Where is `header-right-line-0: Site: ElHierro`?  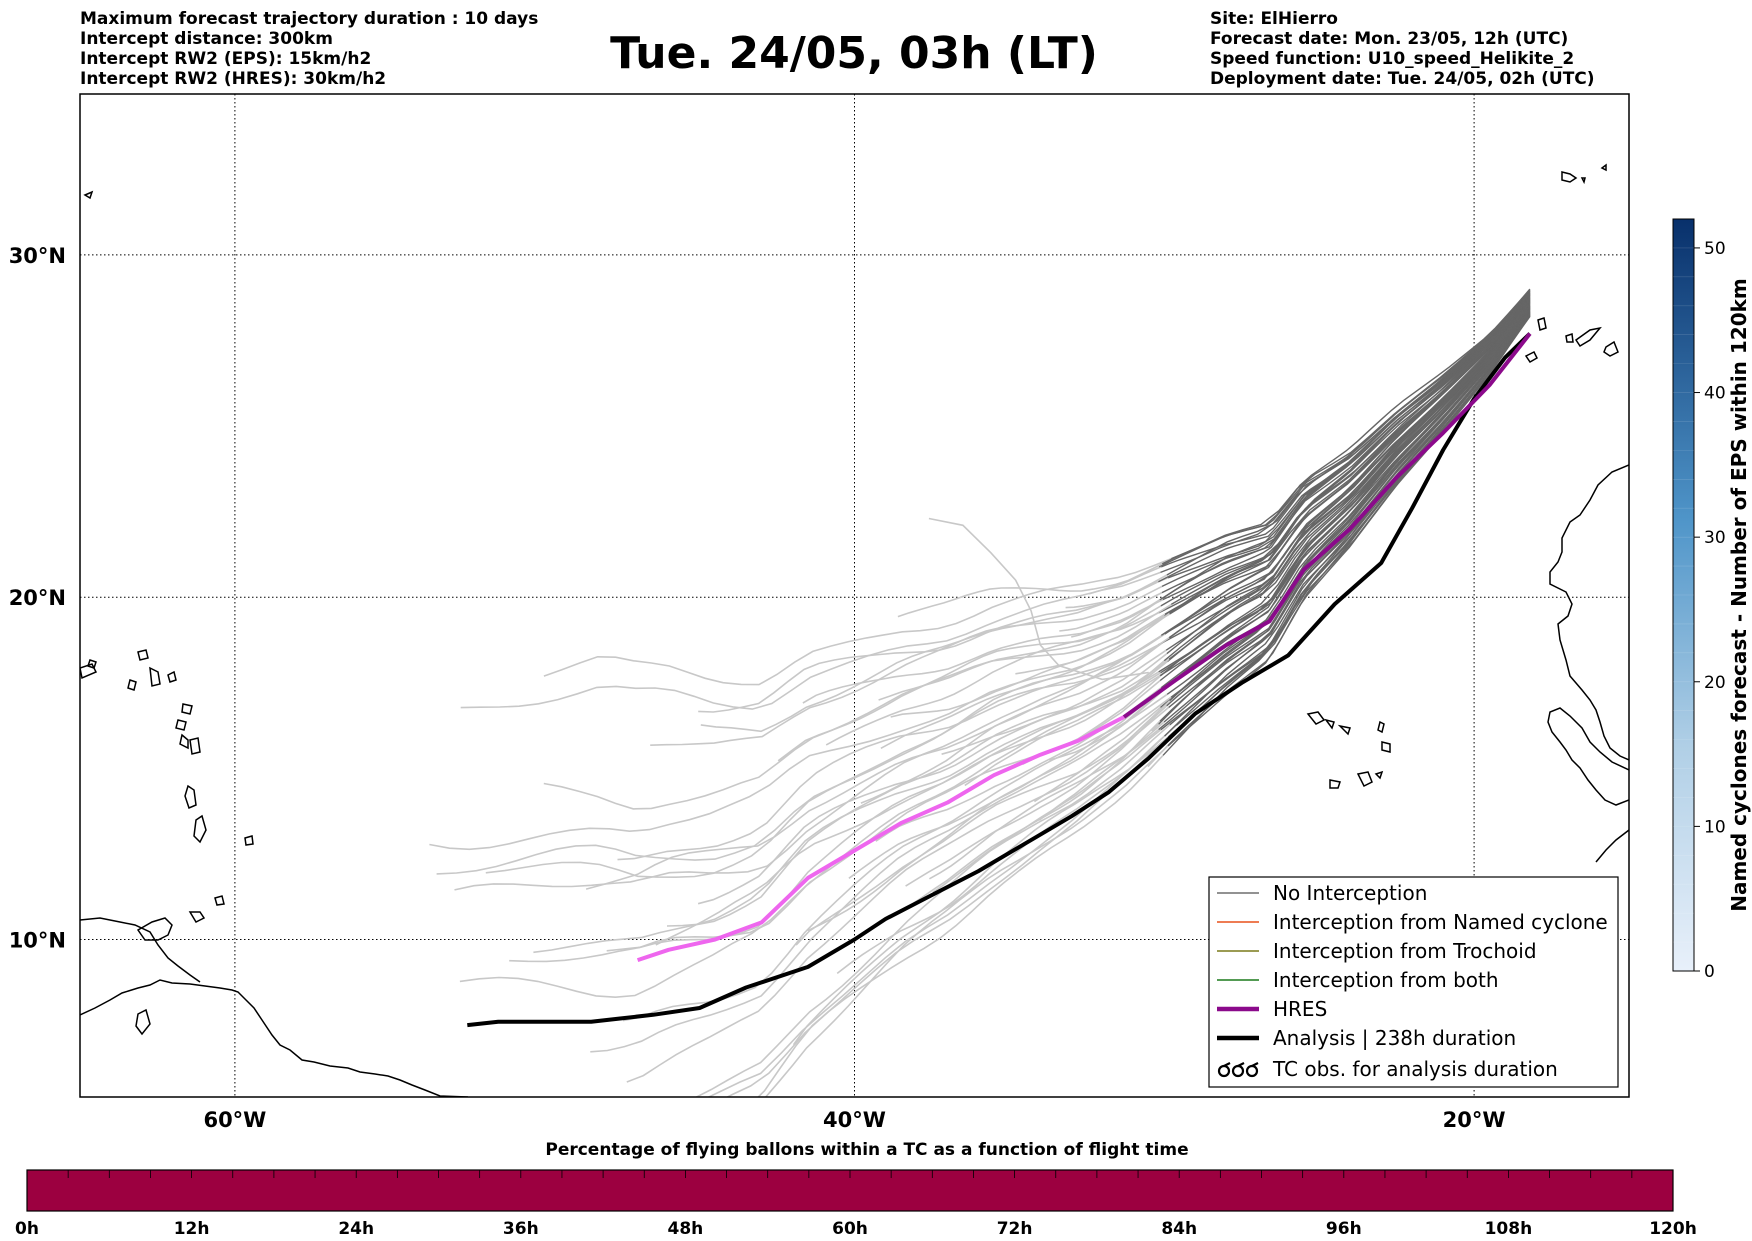 header-right-line-0: Site: ElHierro is located at coordinates (1274, 19).